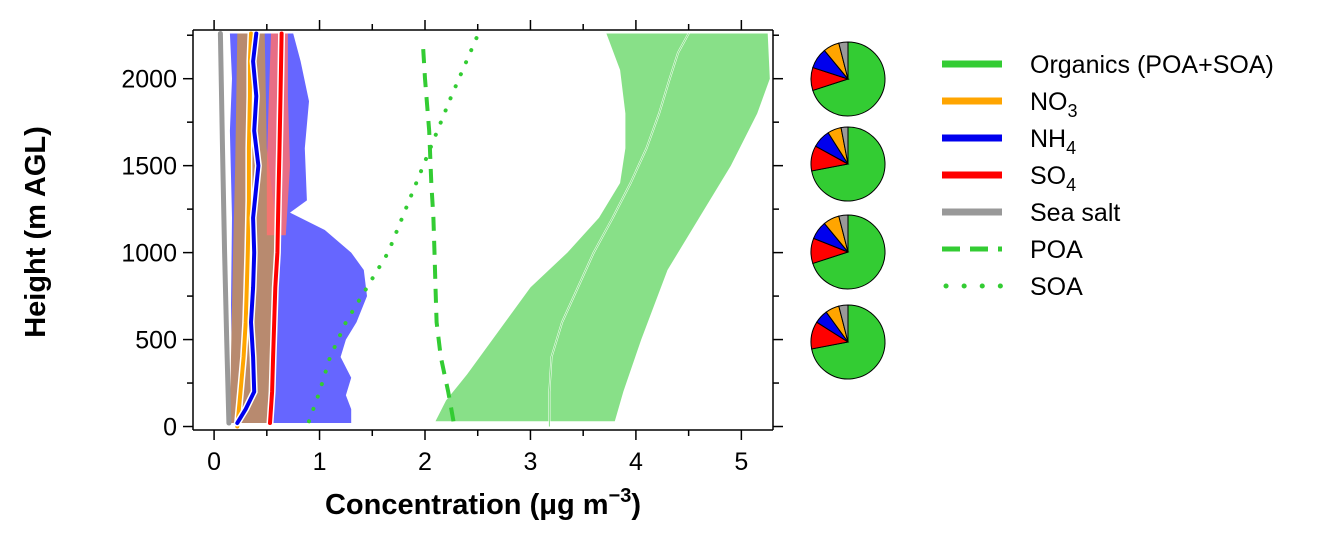  I want to click on legend-label-base: NO, so click(1049, 102).